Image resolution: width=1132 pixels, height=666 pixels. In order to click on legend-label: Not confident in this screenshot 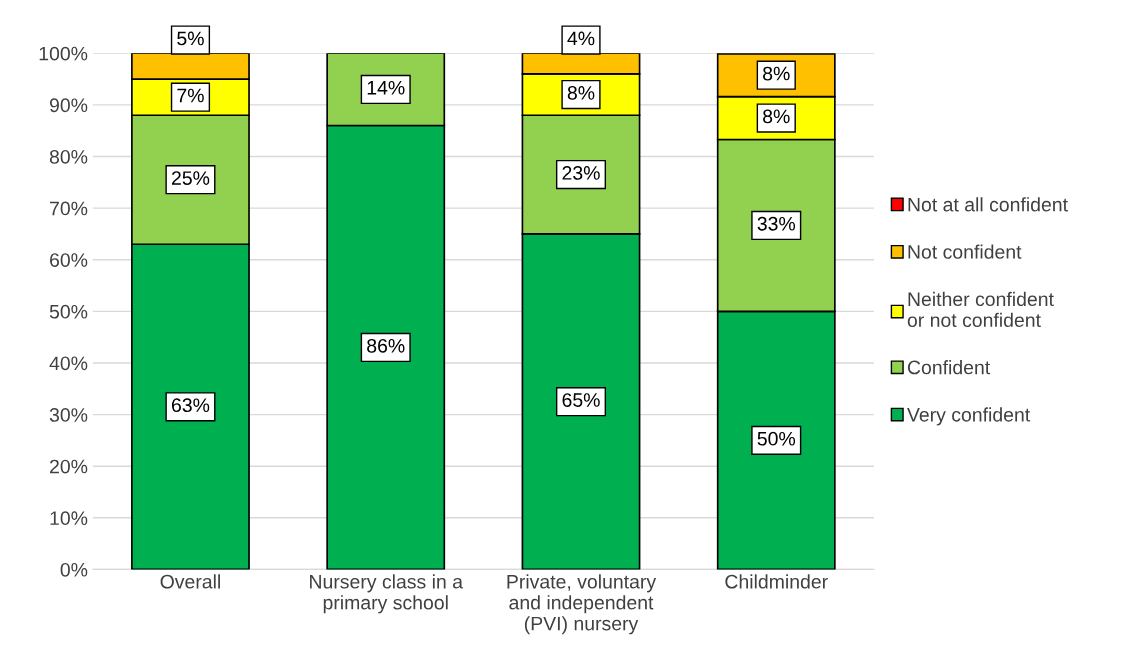, I will do `click(965, 251)`.